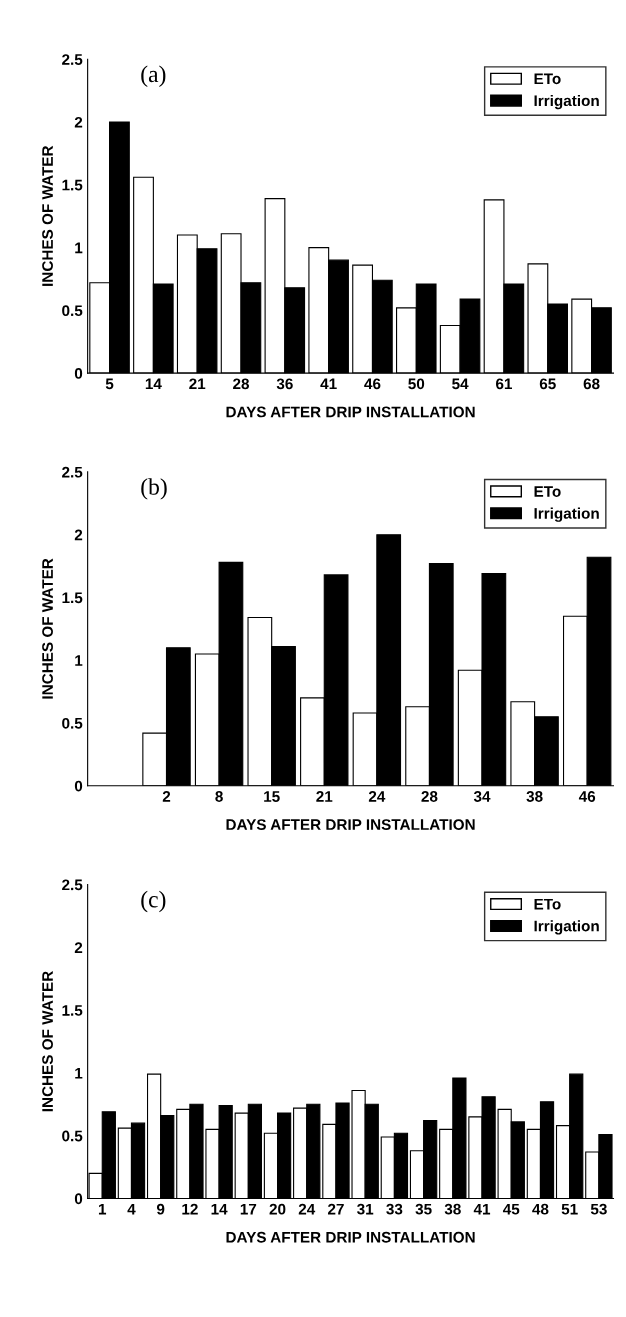 This screenshot has width=626, height=1317. I want to click on x-tick-label: 15, so click(272, 796).